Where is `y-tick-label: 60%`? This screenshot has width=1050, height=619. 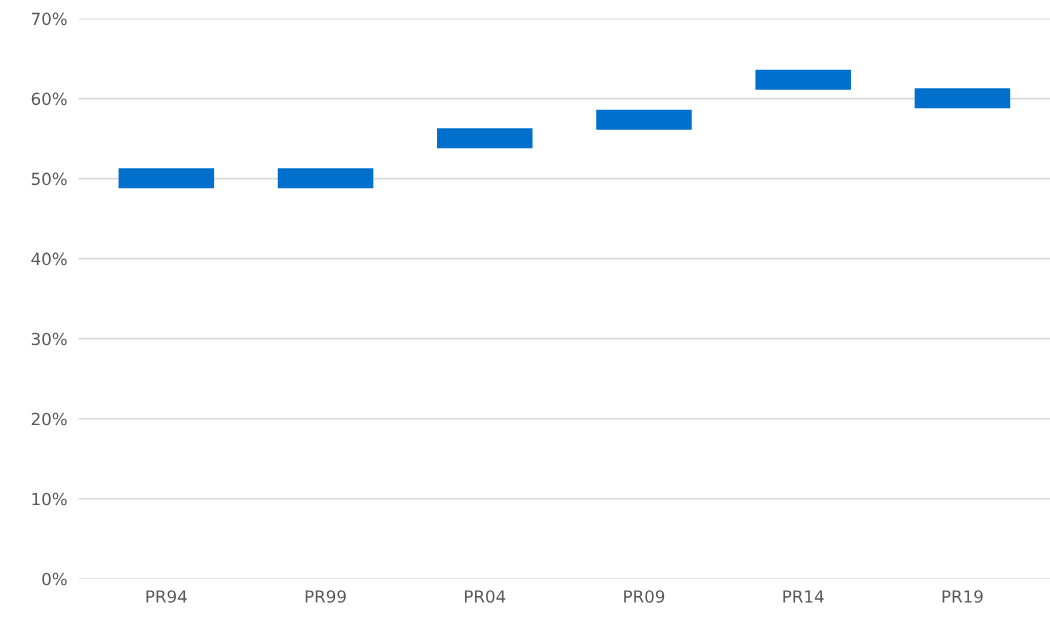
y-tick-label: 60% is located at coordinates (49, 99).